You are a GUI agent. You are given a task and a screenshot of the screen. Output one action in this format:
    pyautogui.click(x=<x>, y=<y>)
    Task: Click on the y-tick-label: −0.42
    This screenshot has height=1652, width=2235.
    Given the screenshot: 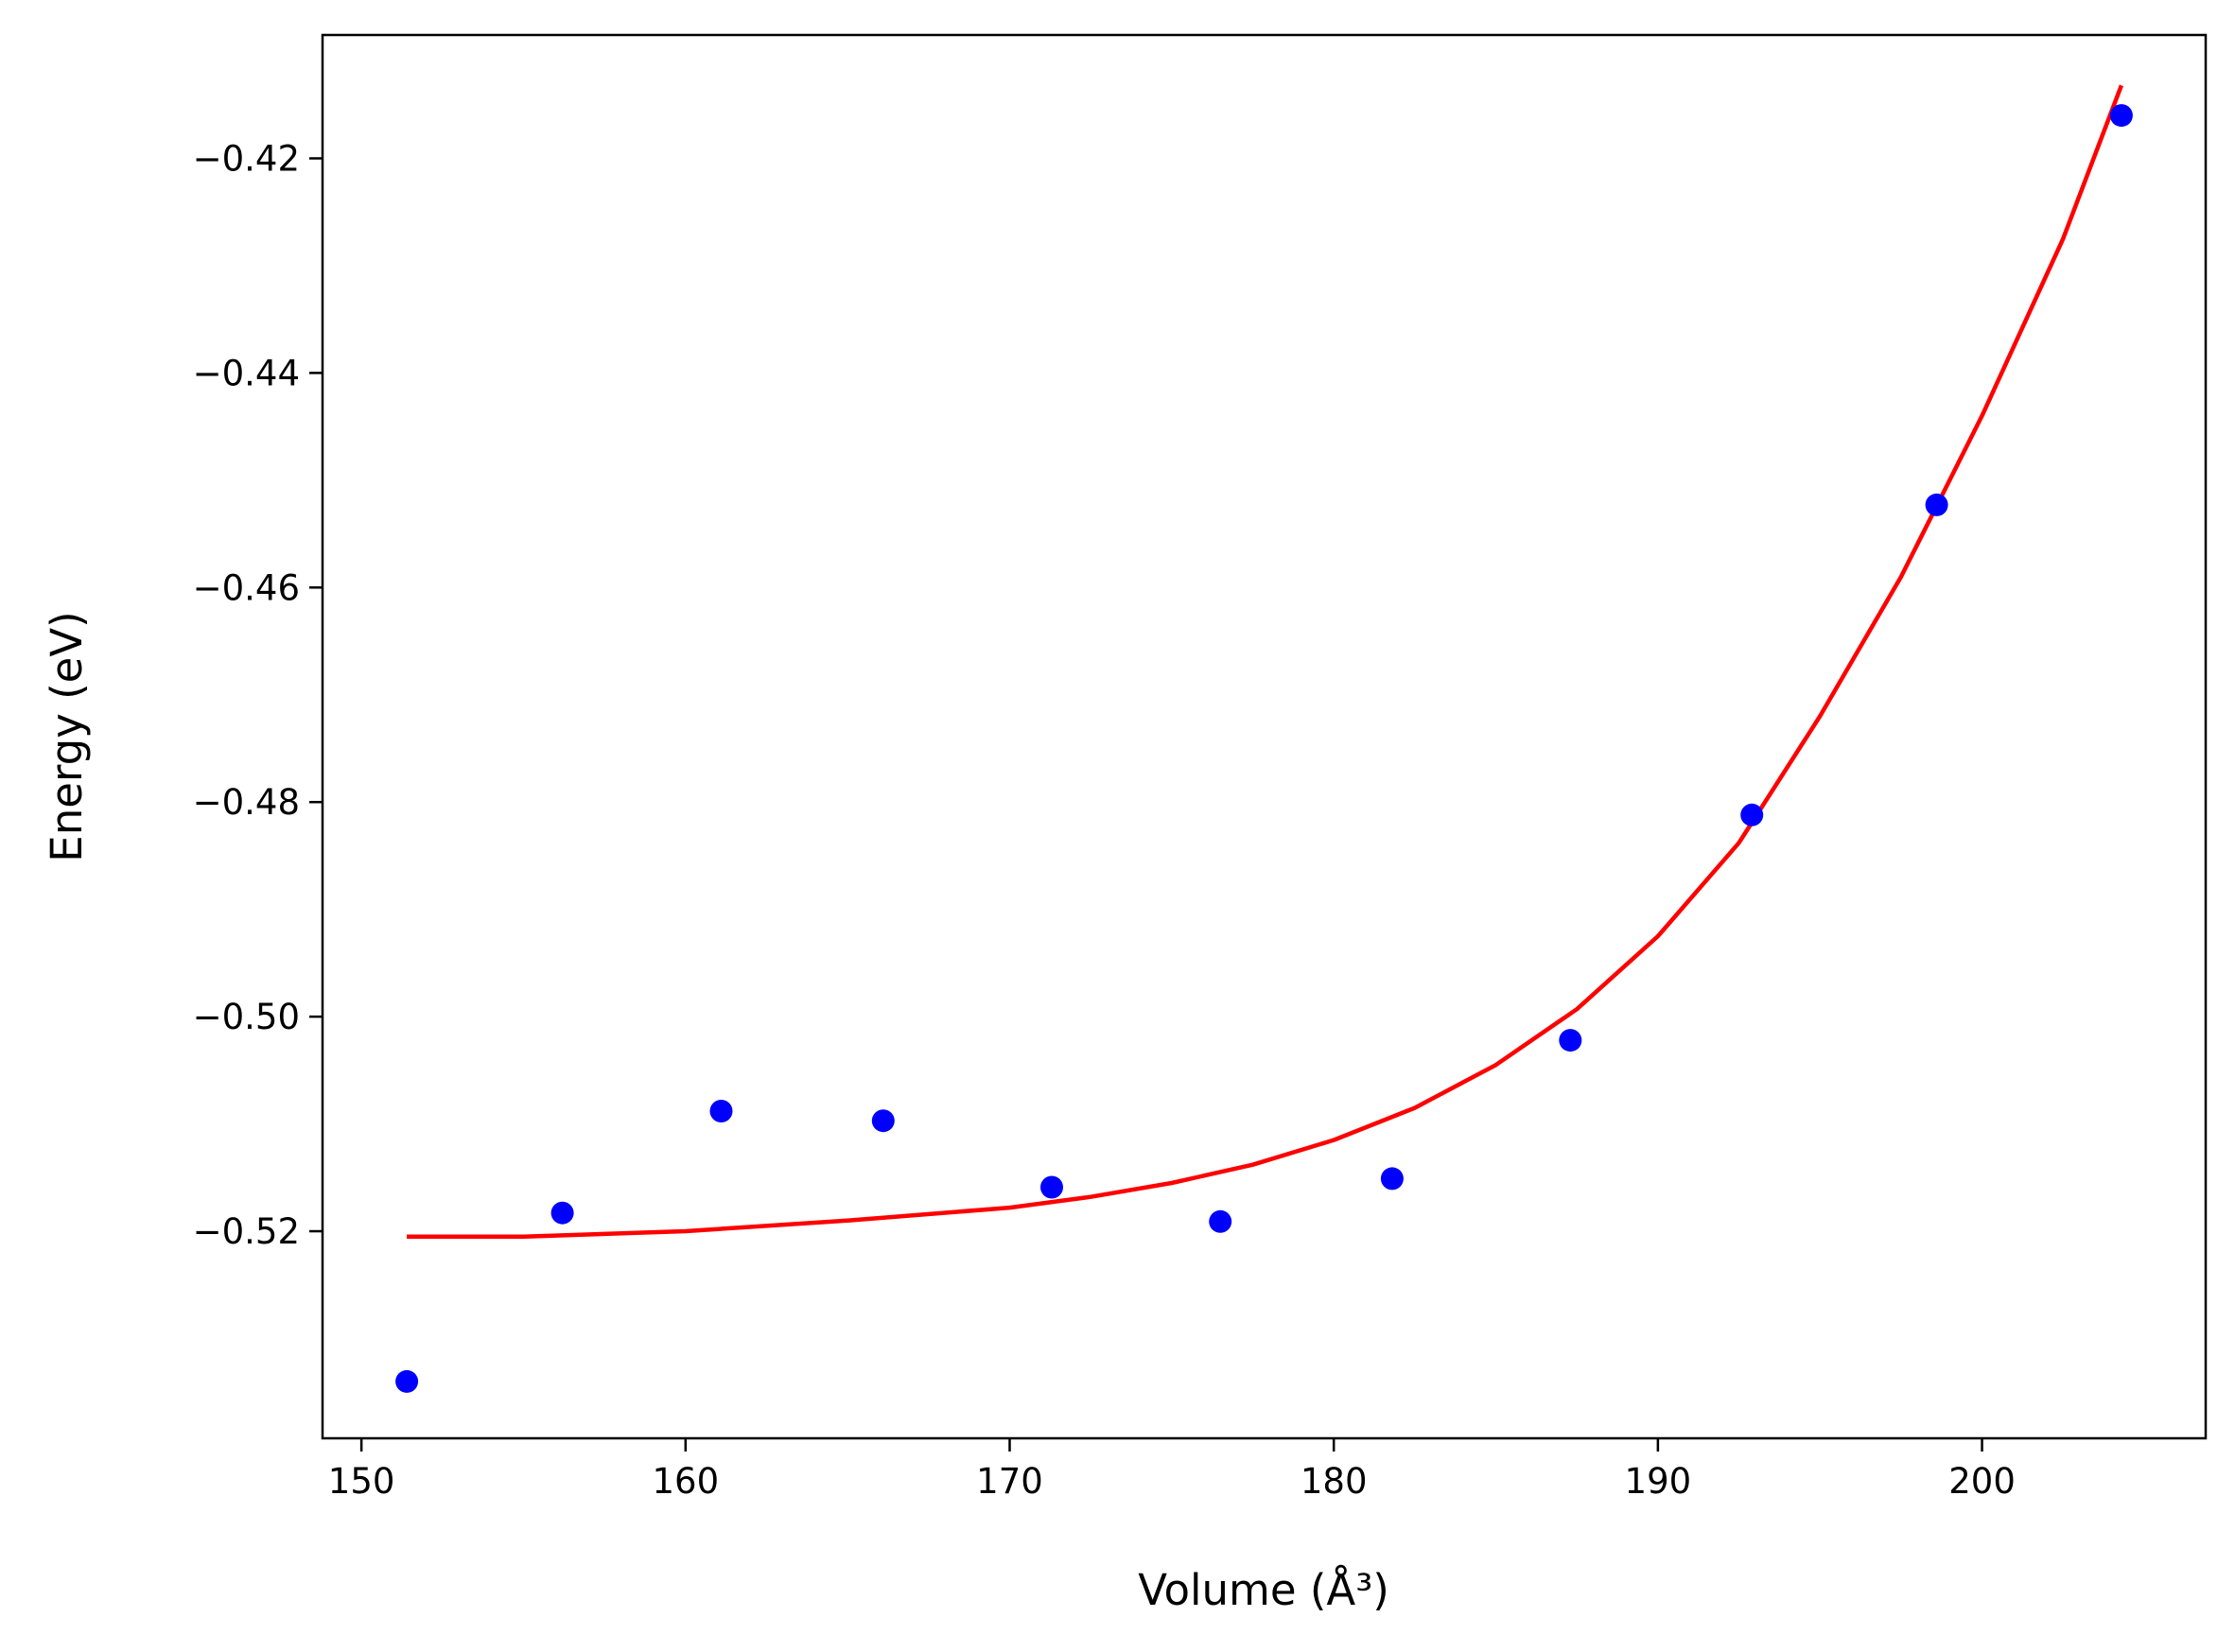 What is the action you would take?
    pyautogui.click(x=246, y=159)
    